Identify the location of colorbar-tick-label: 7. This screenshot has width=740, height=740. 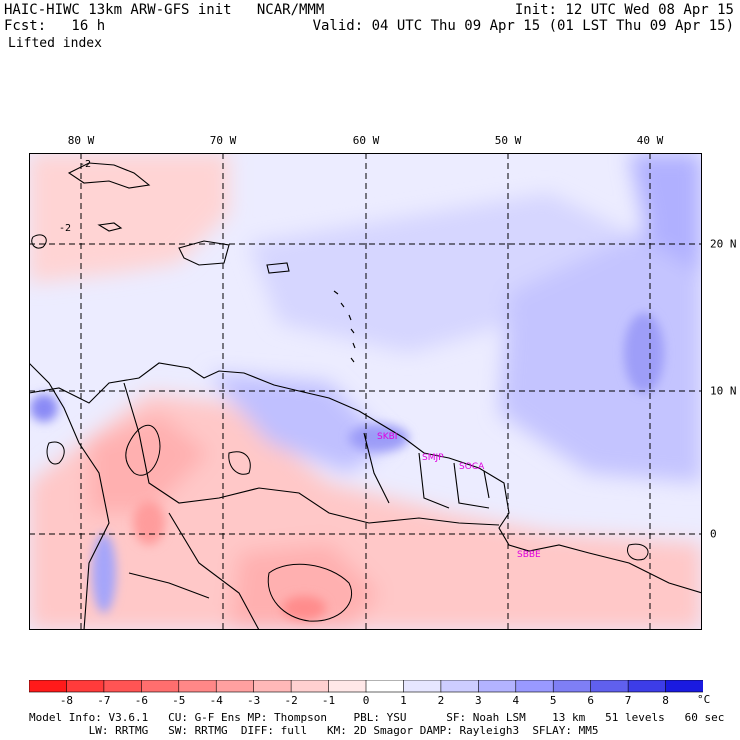
(628, 700).